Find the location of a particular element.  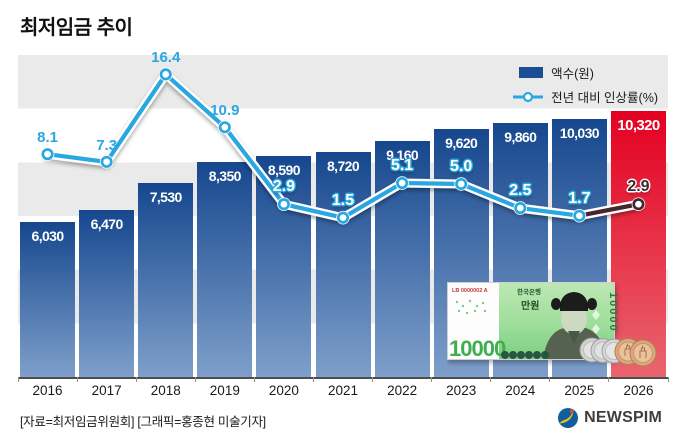

banknote-serial: LB 0000002 A is located at coordinates (470, 291).